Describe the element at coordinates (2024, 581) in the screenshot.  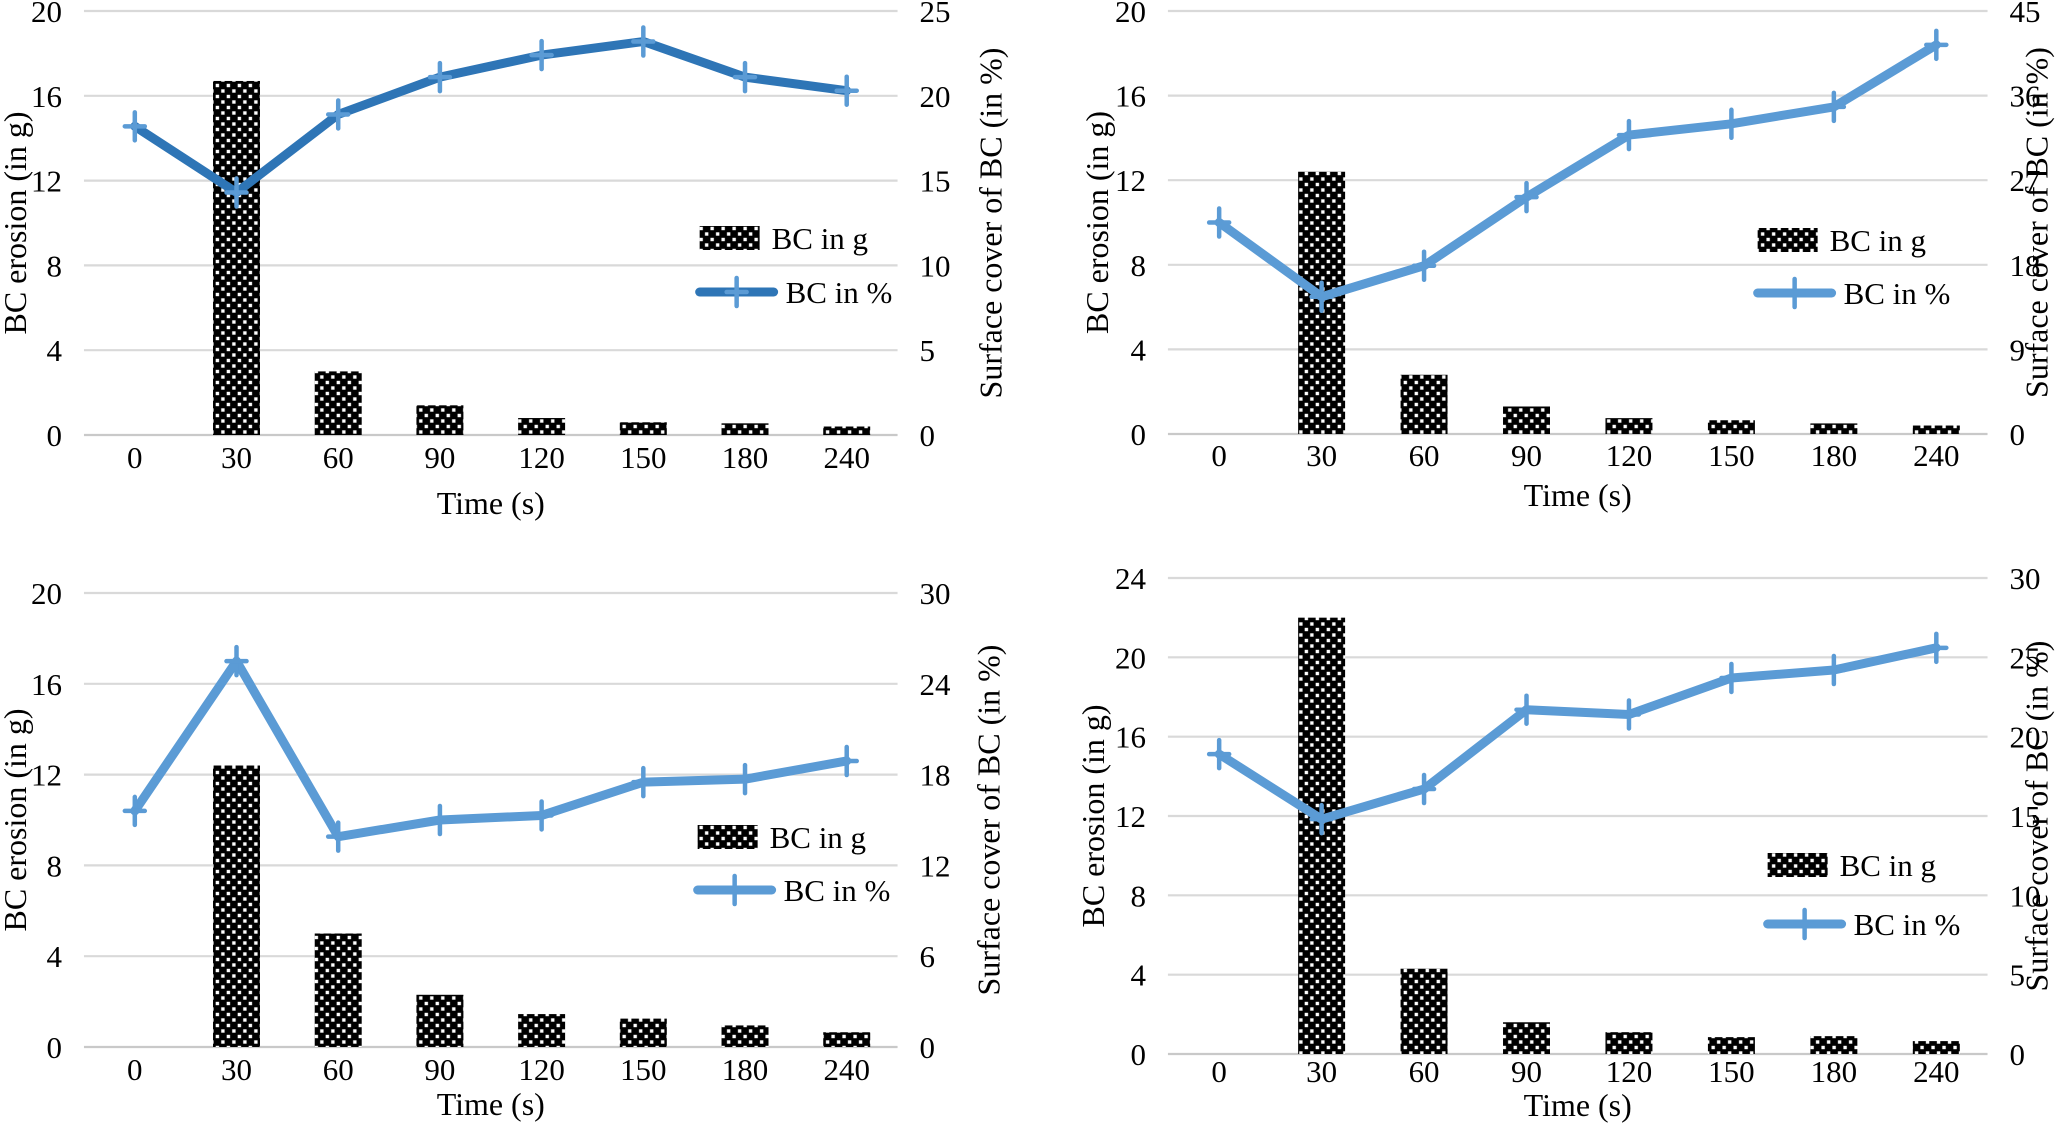
I see `right-axis-tick-30: 30` at that location.